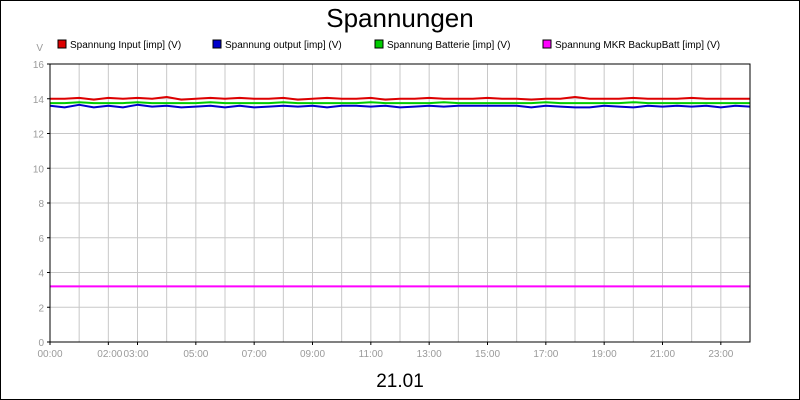 Image resolution: width=800 pixels, height=400 pixels. I want to click on legend-label: Spannung Input [imp] (V), so click(125, 45).